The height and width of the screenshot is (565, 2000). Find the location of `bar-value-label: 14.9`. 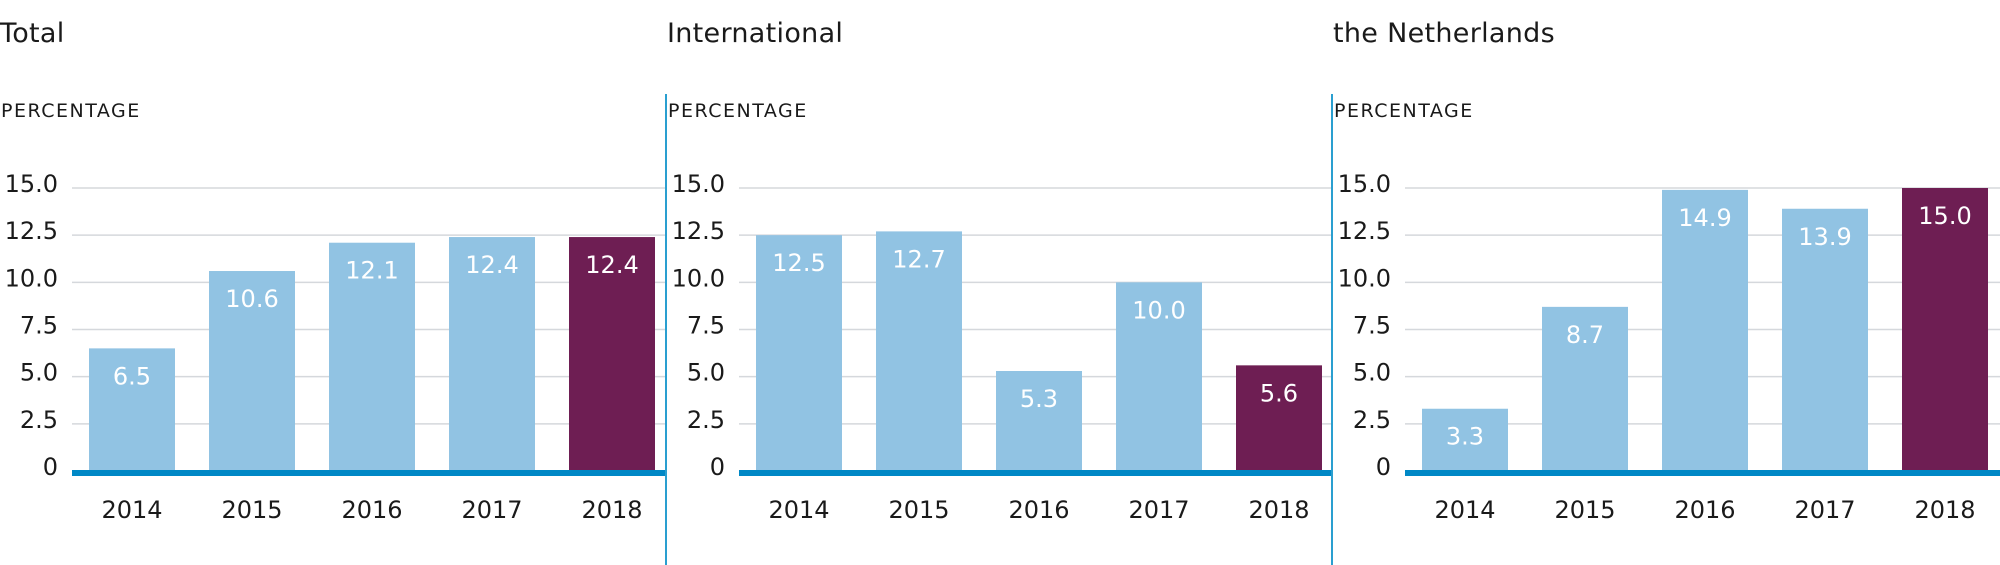

bar-value-label: 14.9 is located at coordinates (1704, 218).